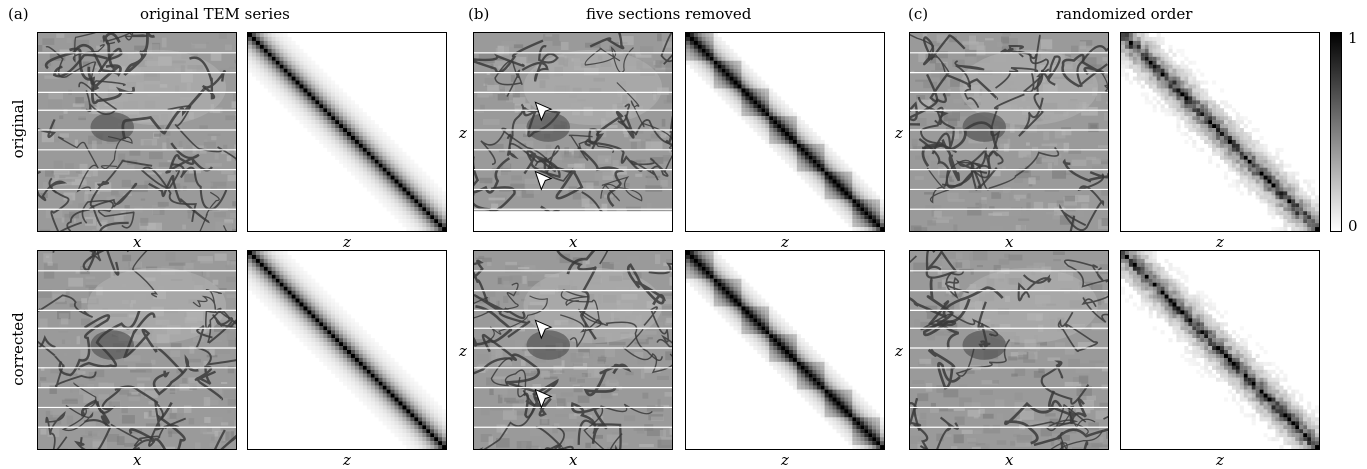 This screenshot has width=1367, height=469. What do you see at coordinates (463, 133) in the screenshot?
I see `axis-label-y-b-original: z` at bounding box center [463, 133].